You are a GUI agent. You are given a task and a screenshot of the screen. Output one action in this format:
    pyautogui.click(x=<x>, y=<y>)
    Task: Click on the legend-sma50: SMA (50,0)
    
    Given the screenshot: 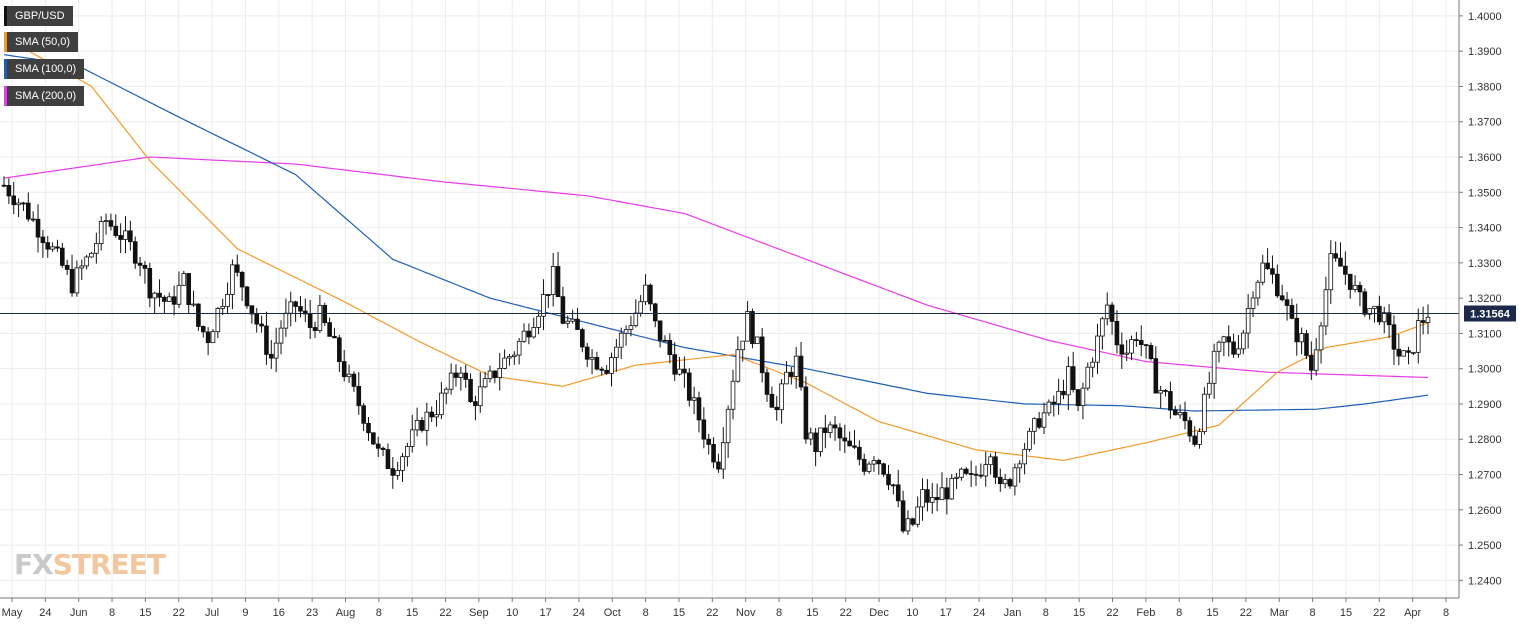 What is the action you would take?
    pyautogui.click(x=41, y=42)
    